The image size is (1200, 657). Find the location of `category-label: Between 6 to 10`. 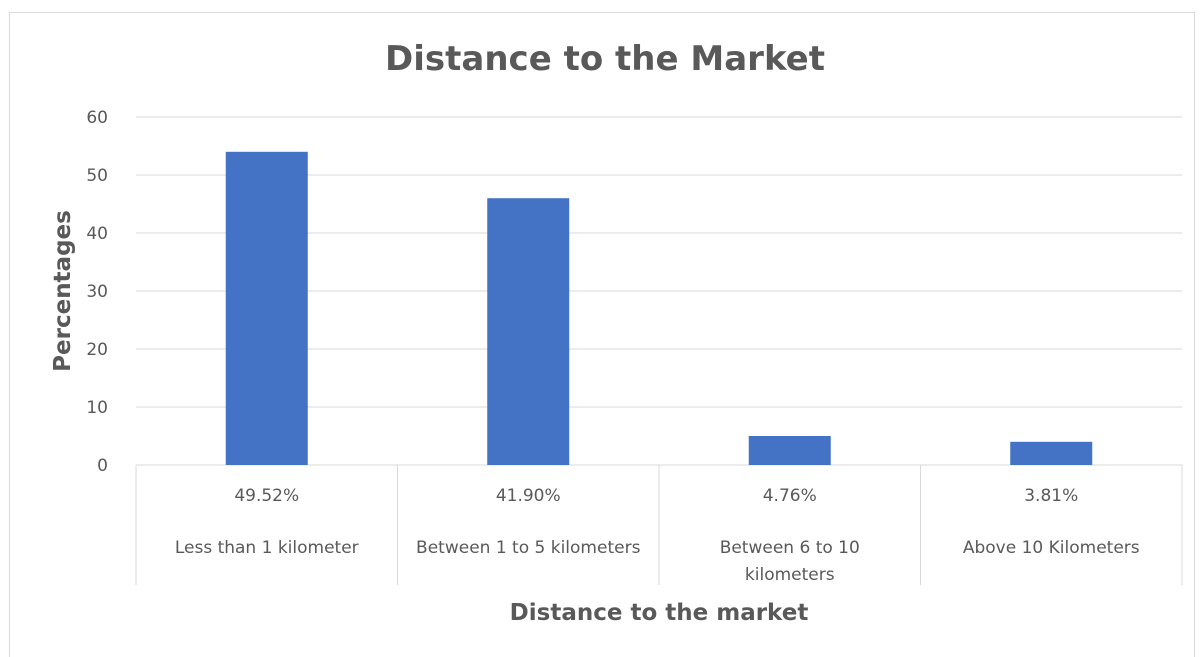

category-label: Between 6 to 10 is located at coordinates (790, 548).